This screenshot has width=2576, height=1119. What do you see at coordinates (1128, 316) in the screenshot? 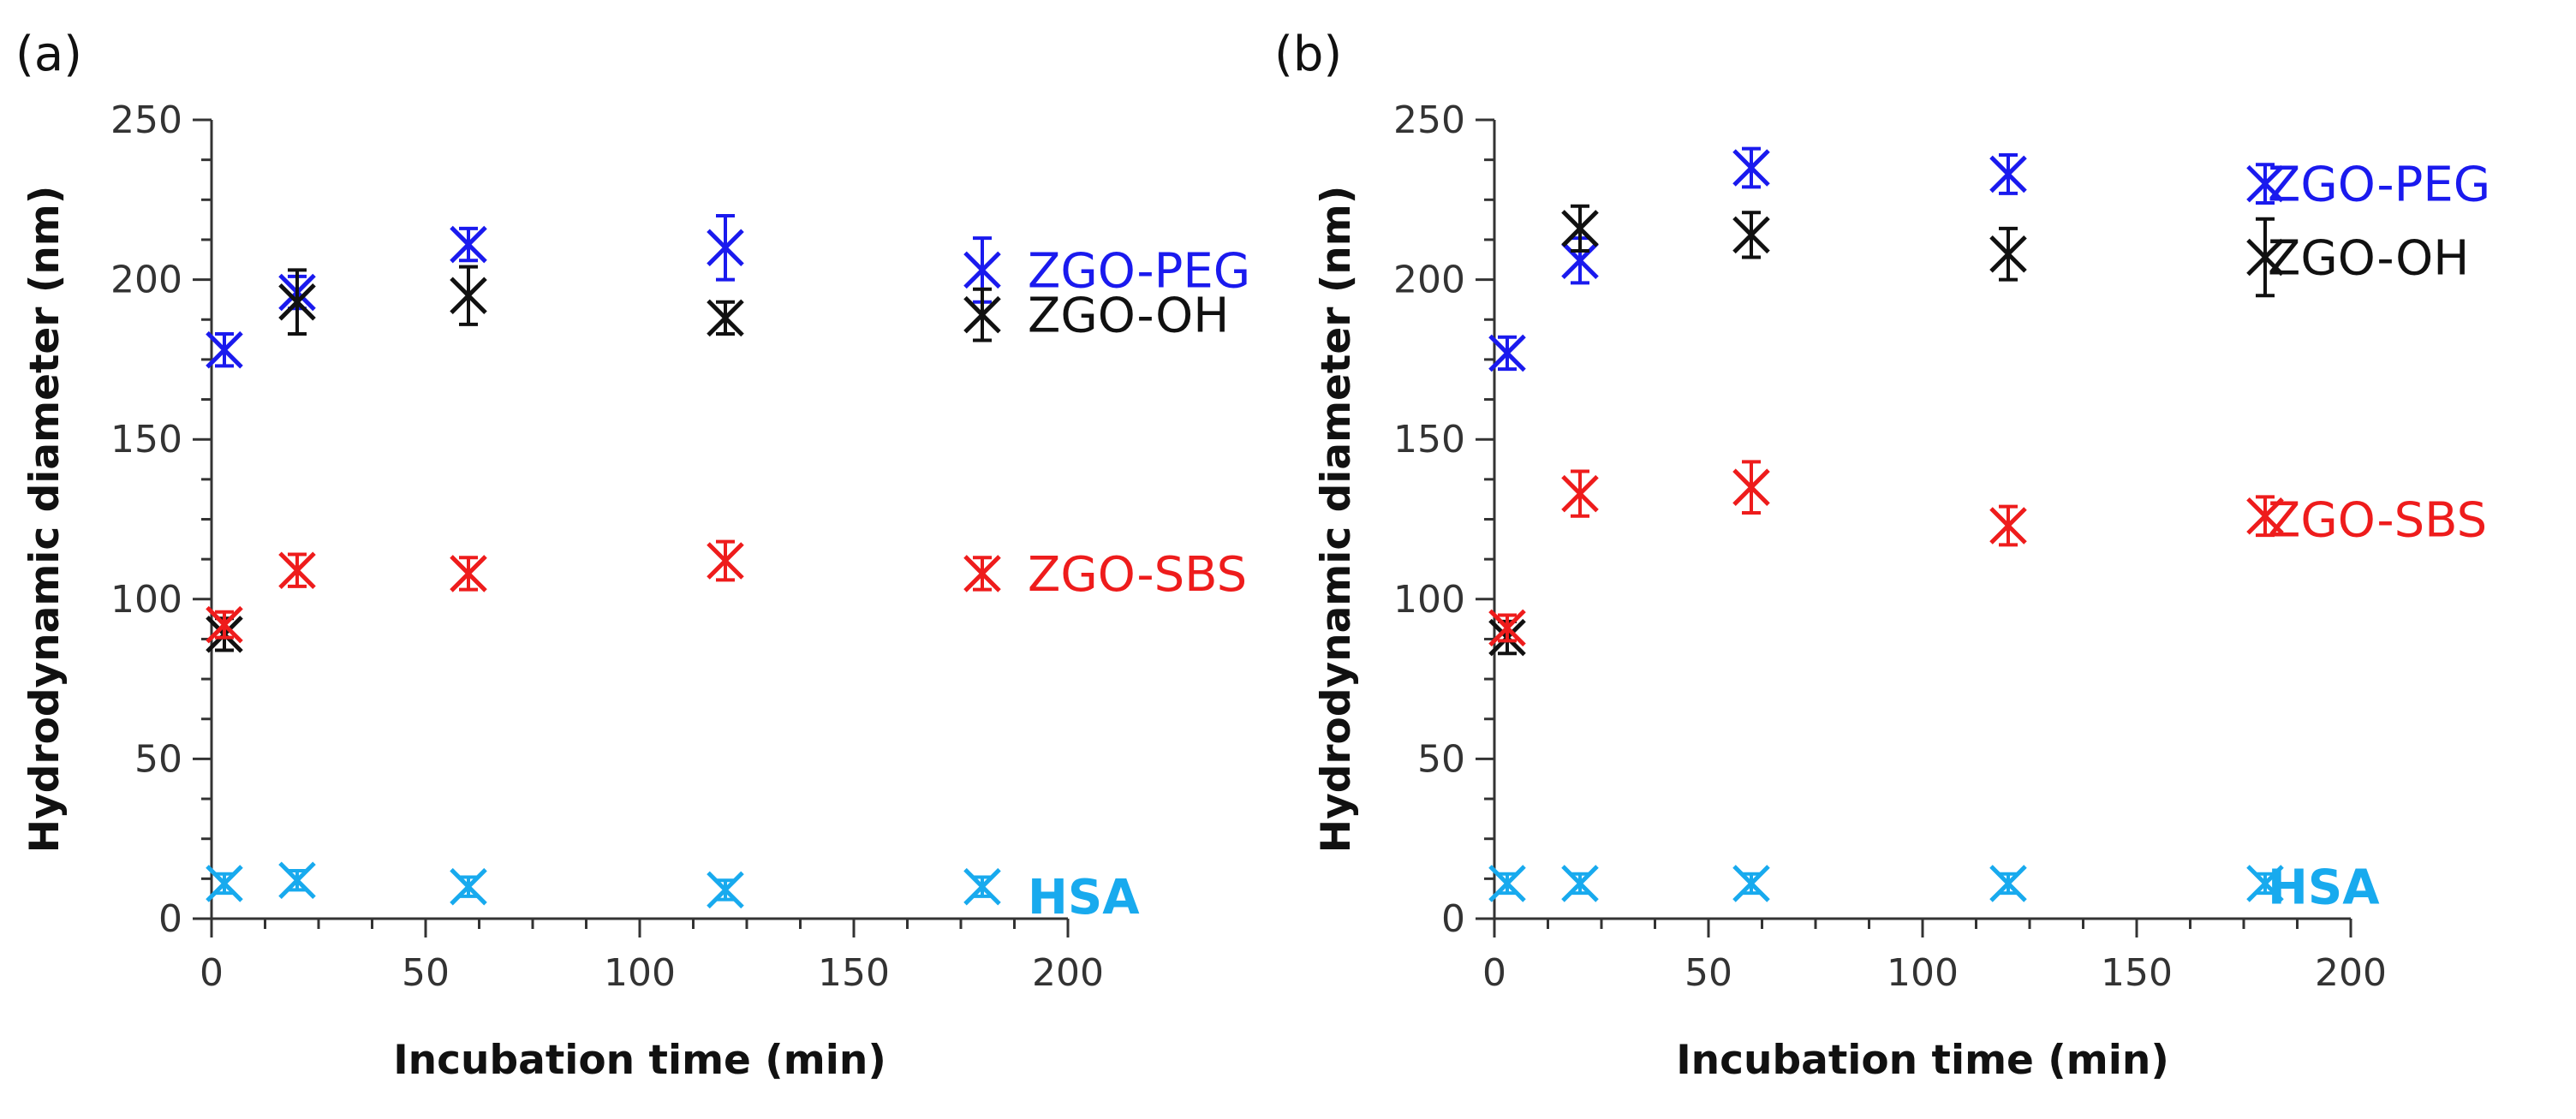
I see `series-label: ZGO-OH` at bounding box center [1128, 316].